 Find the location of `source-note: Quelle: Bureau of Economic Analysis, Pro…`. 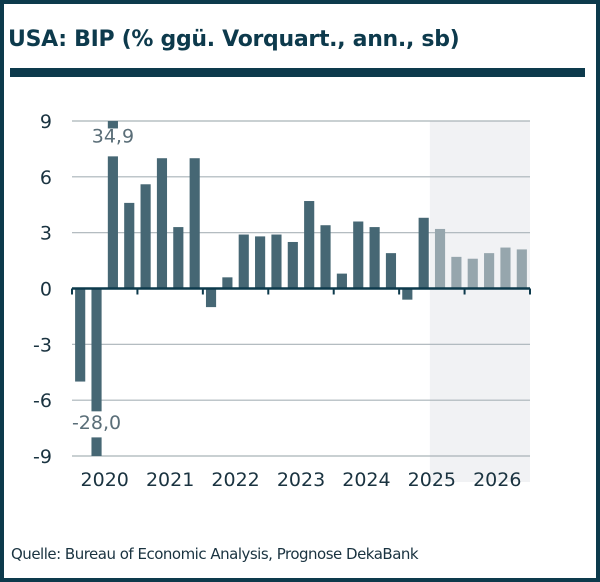

source-note: Quelle: Bureau of Economic Analysis, Pro… is located at coordinates (215, 554).